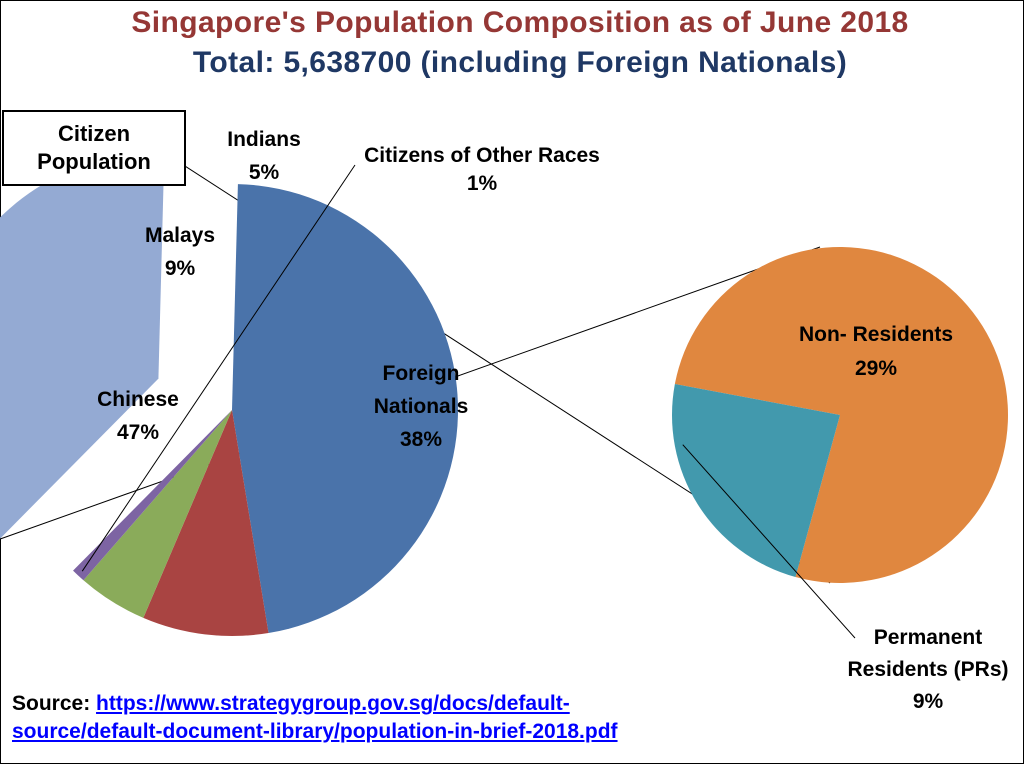 This screenshot has width=1024, height=764. What do you see at coordinates (482, 169) in the screenshot?
I see `label-other-races: Citizens of Other Races 1%` at bounding box center [482, 169].